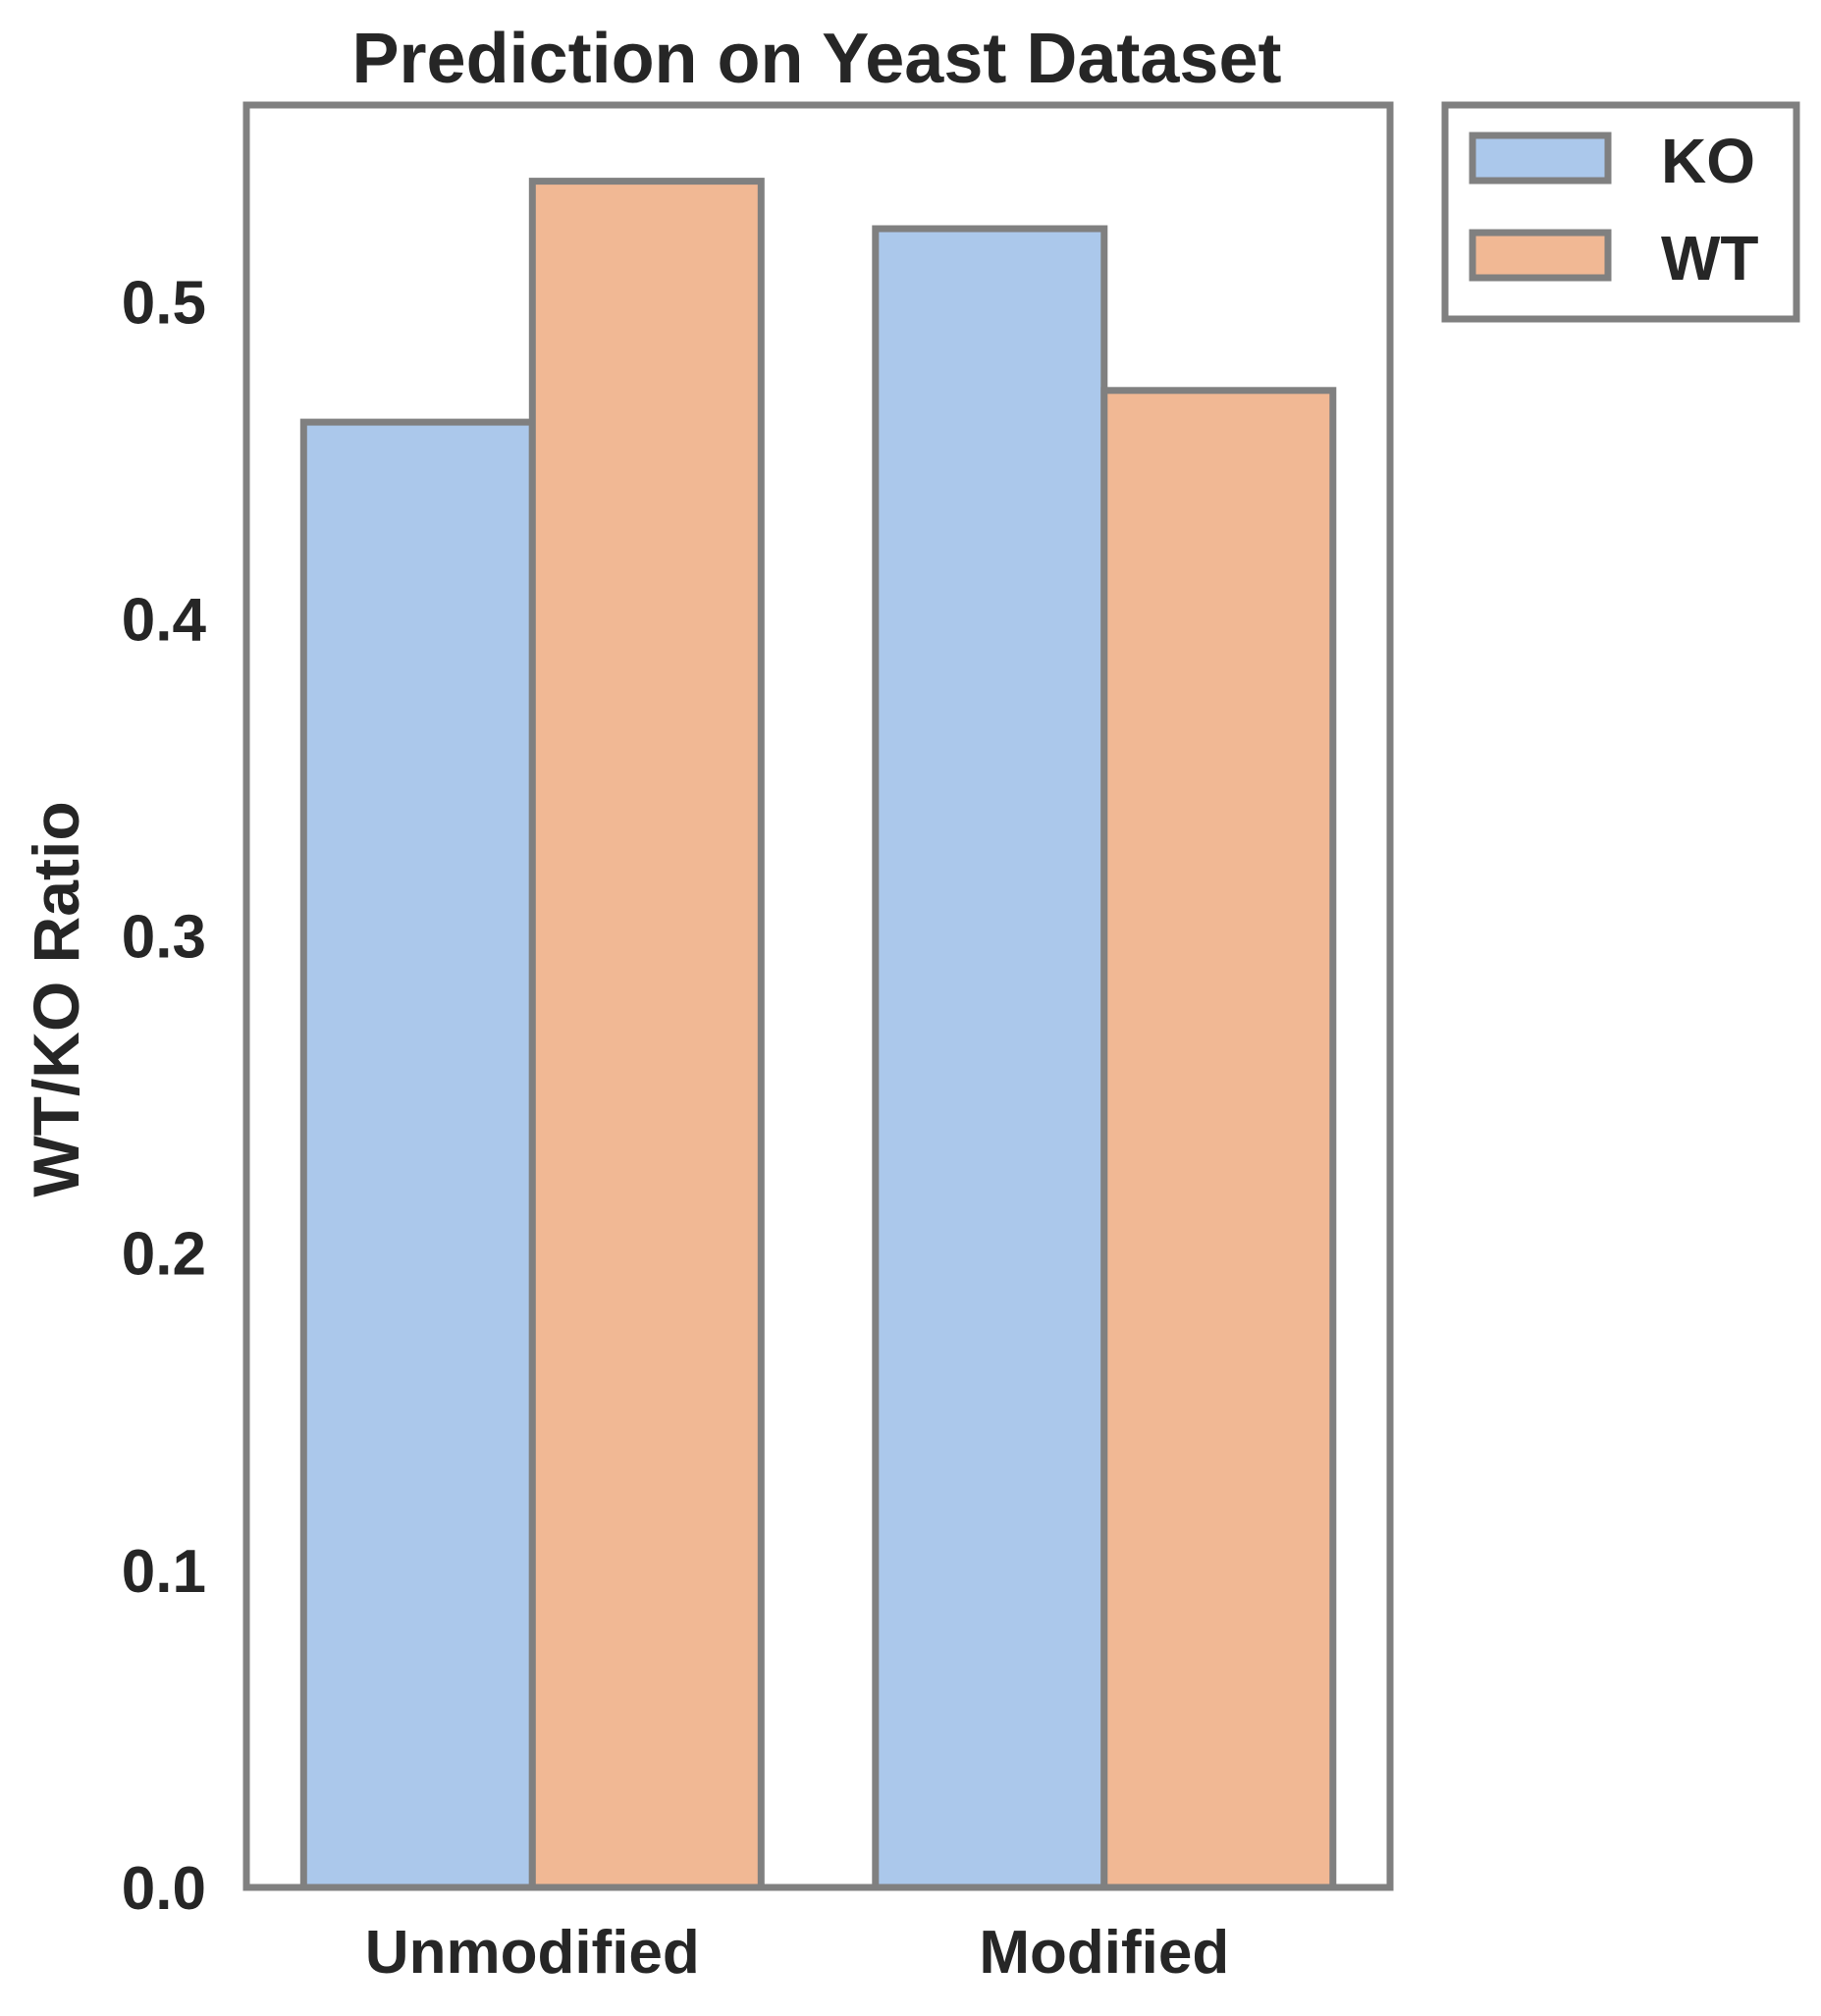  What do you see at coordinates (164, 1255) in the screenshot?
I see `y-tick-label: 0.2` at bounding box center [164, 1255].